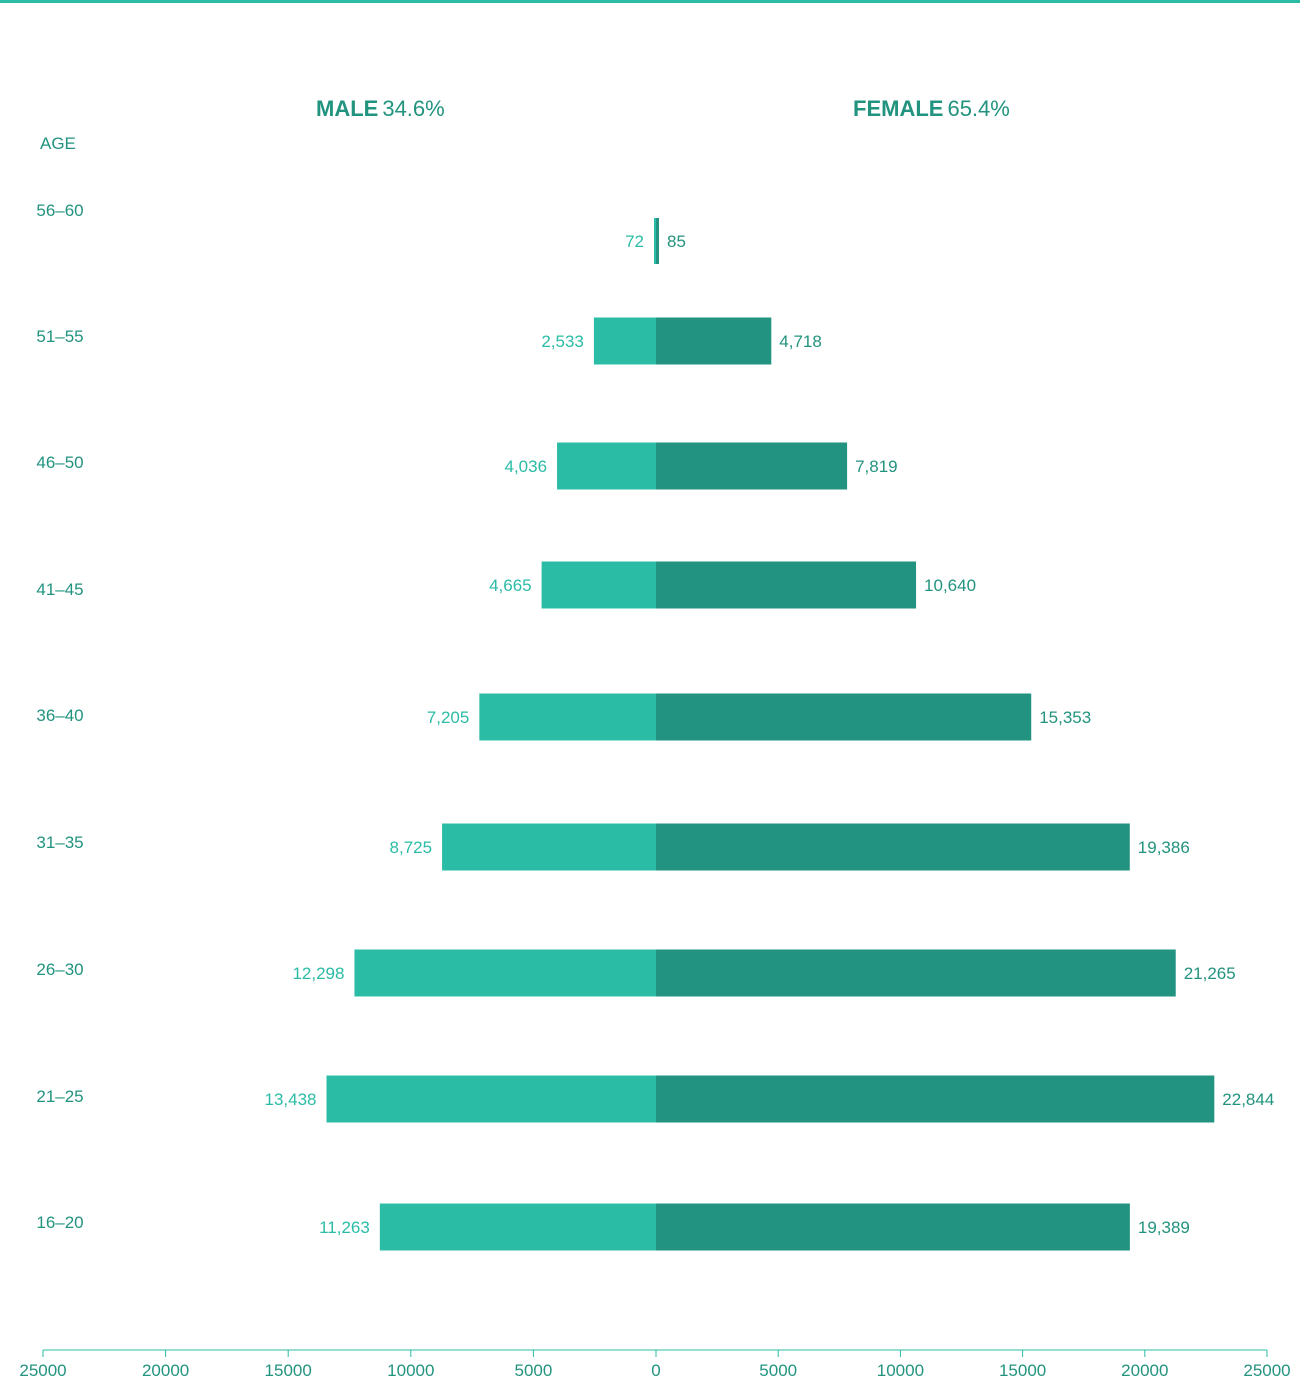 The width and height of the screenshot is (1300, 1390). What do you see at coordinates (1065, 717) in the screenshot?
I see `female-value-label: 15,353` at bounding box center [1065, 717].